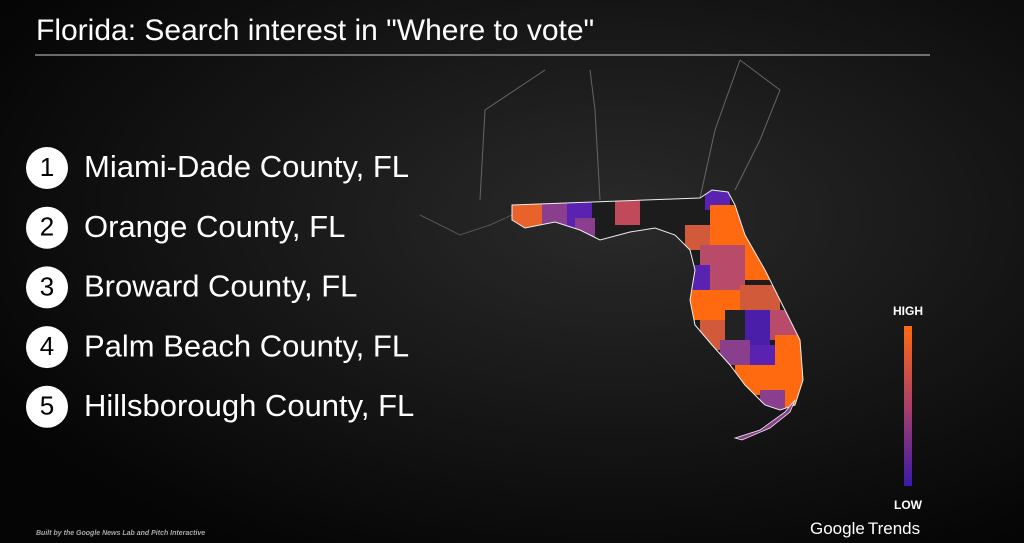  I want to click on florida-outline, so click(657, 300).